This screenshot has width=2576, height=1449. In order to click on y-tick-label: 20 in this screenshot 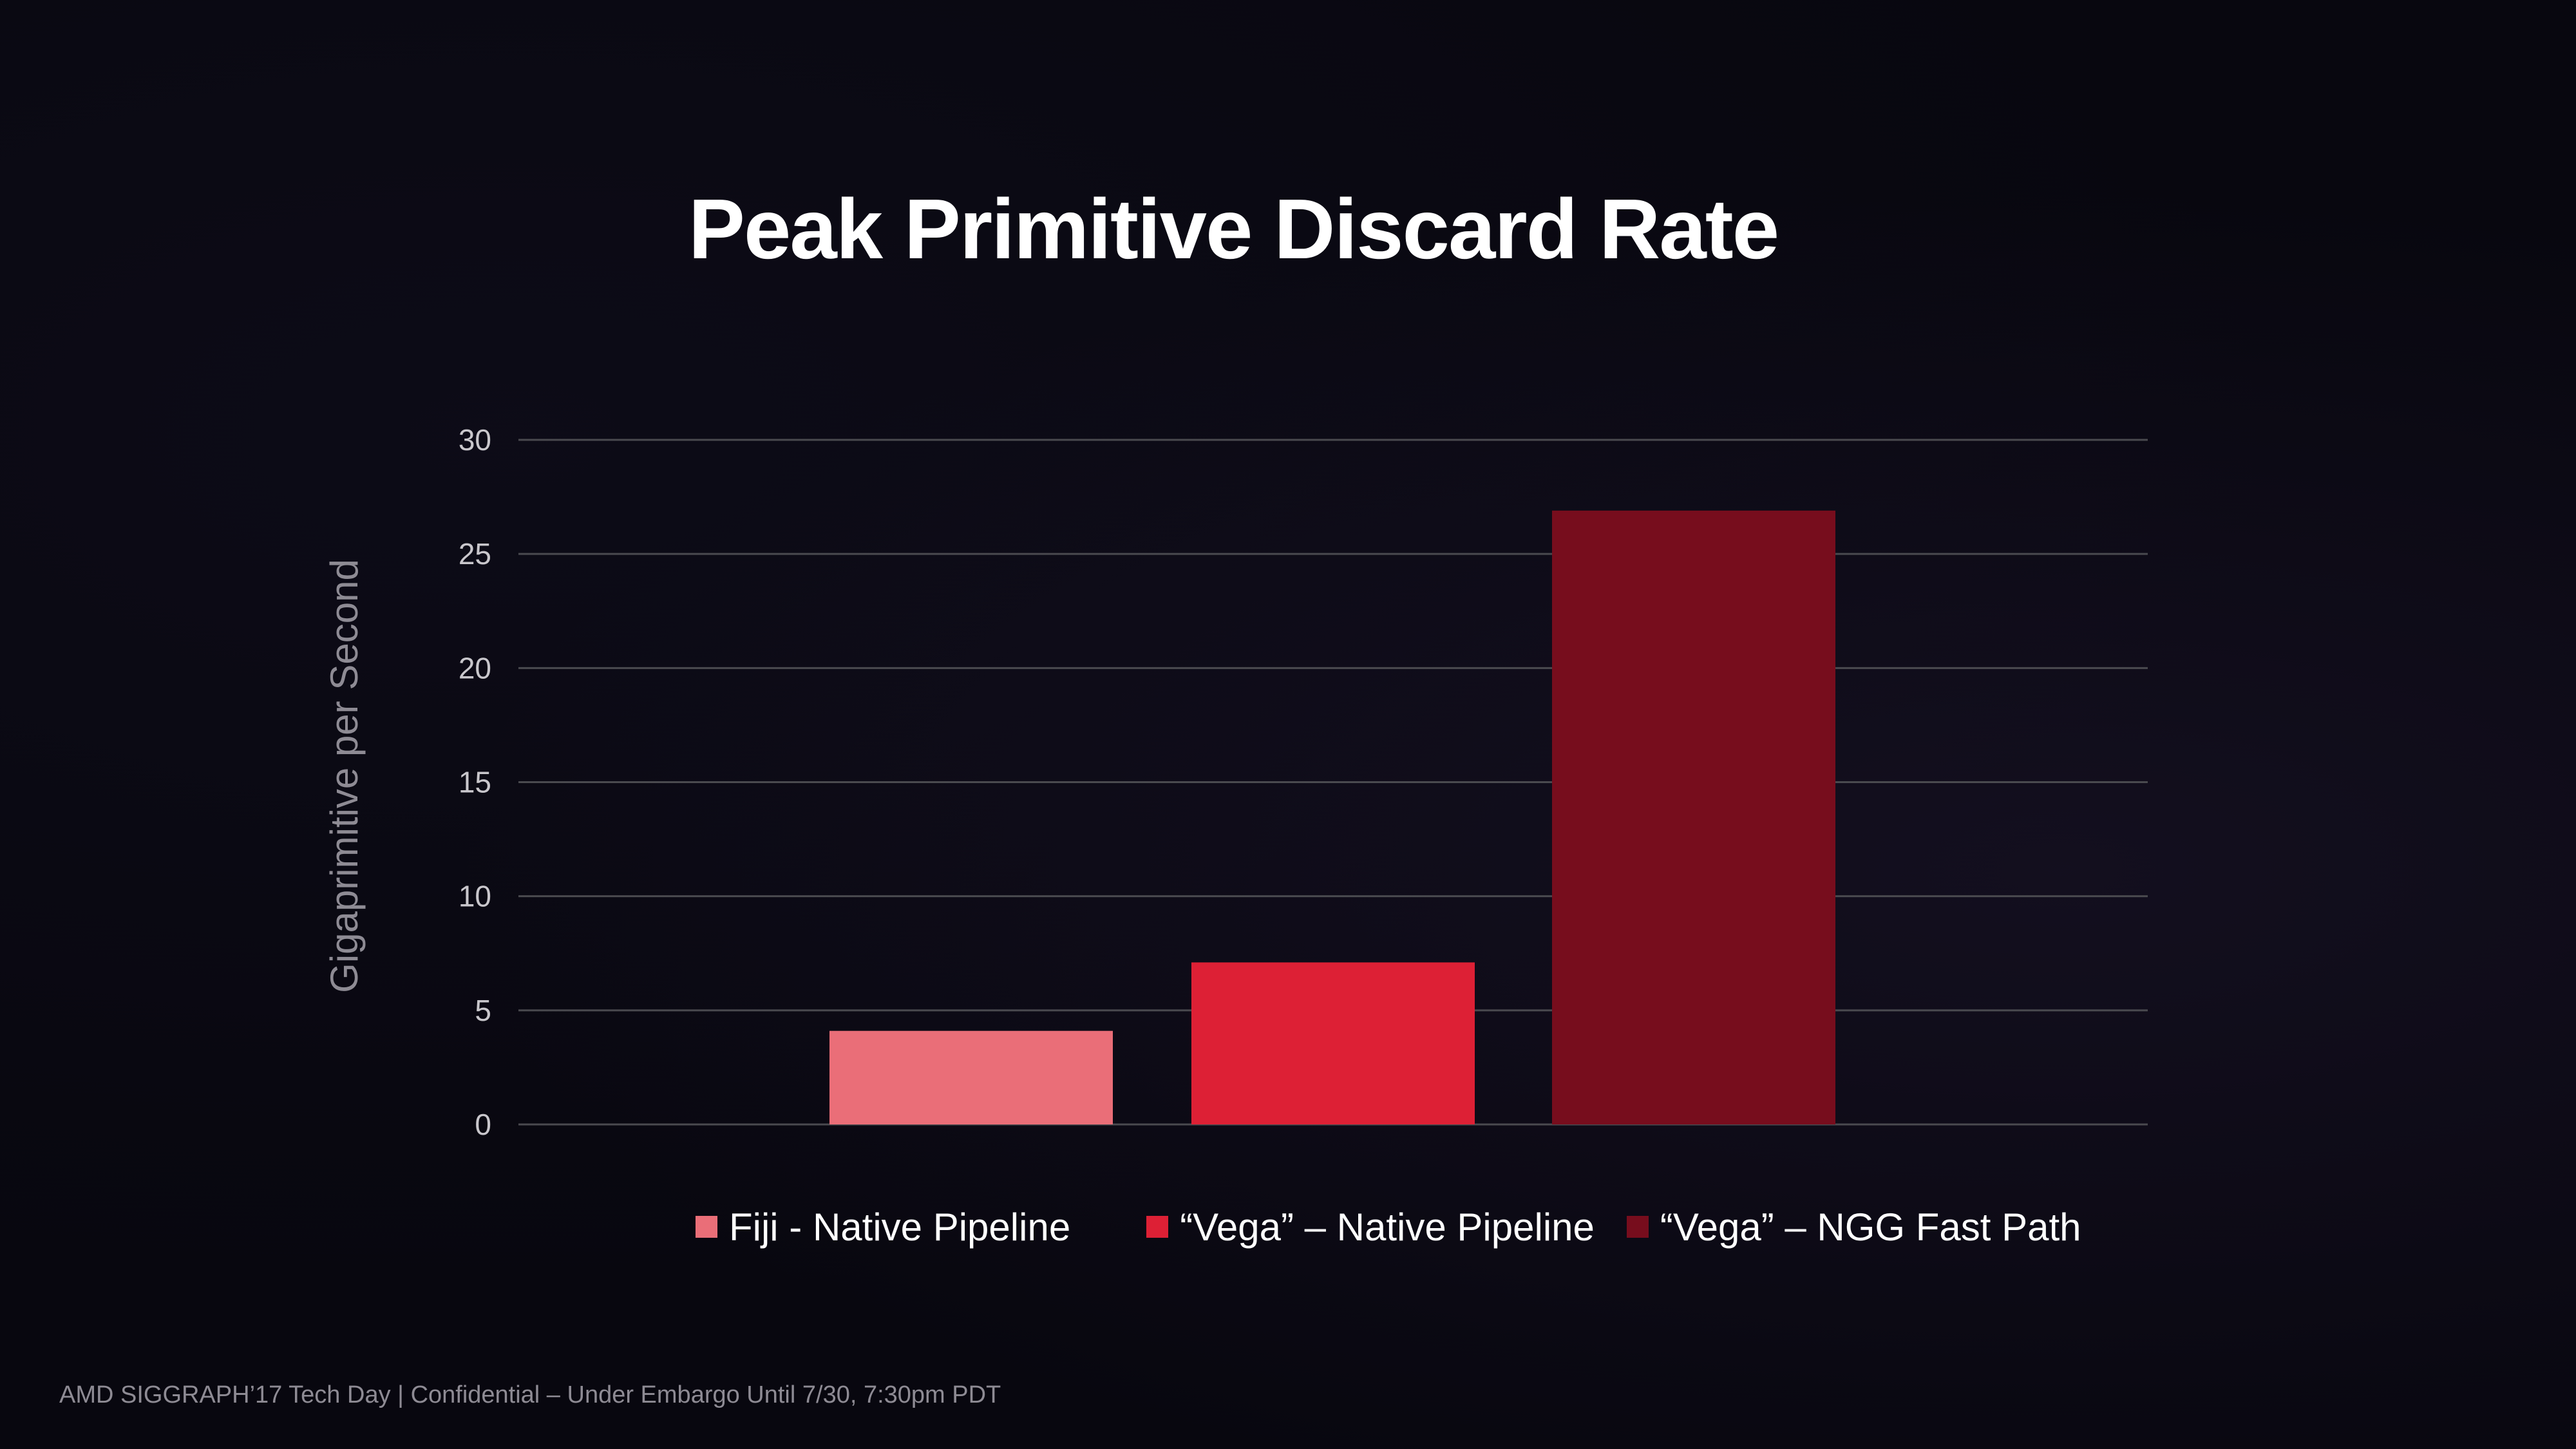, I will do `click(475, 668)`.